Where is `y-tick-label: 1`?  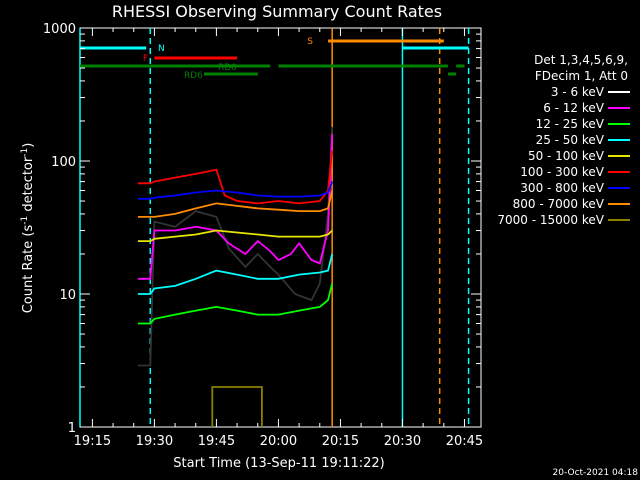
y-tick-label: 1 is located at coordinates (72, 428).